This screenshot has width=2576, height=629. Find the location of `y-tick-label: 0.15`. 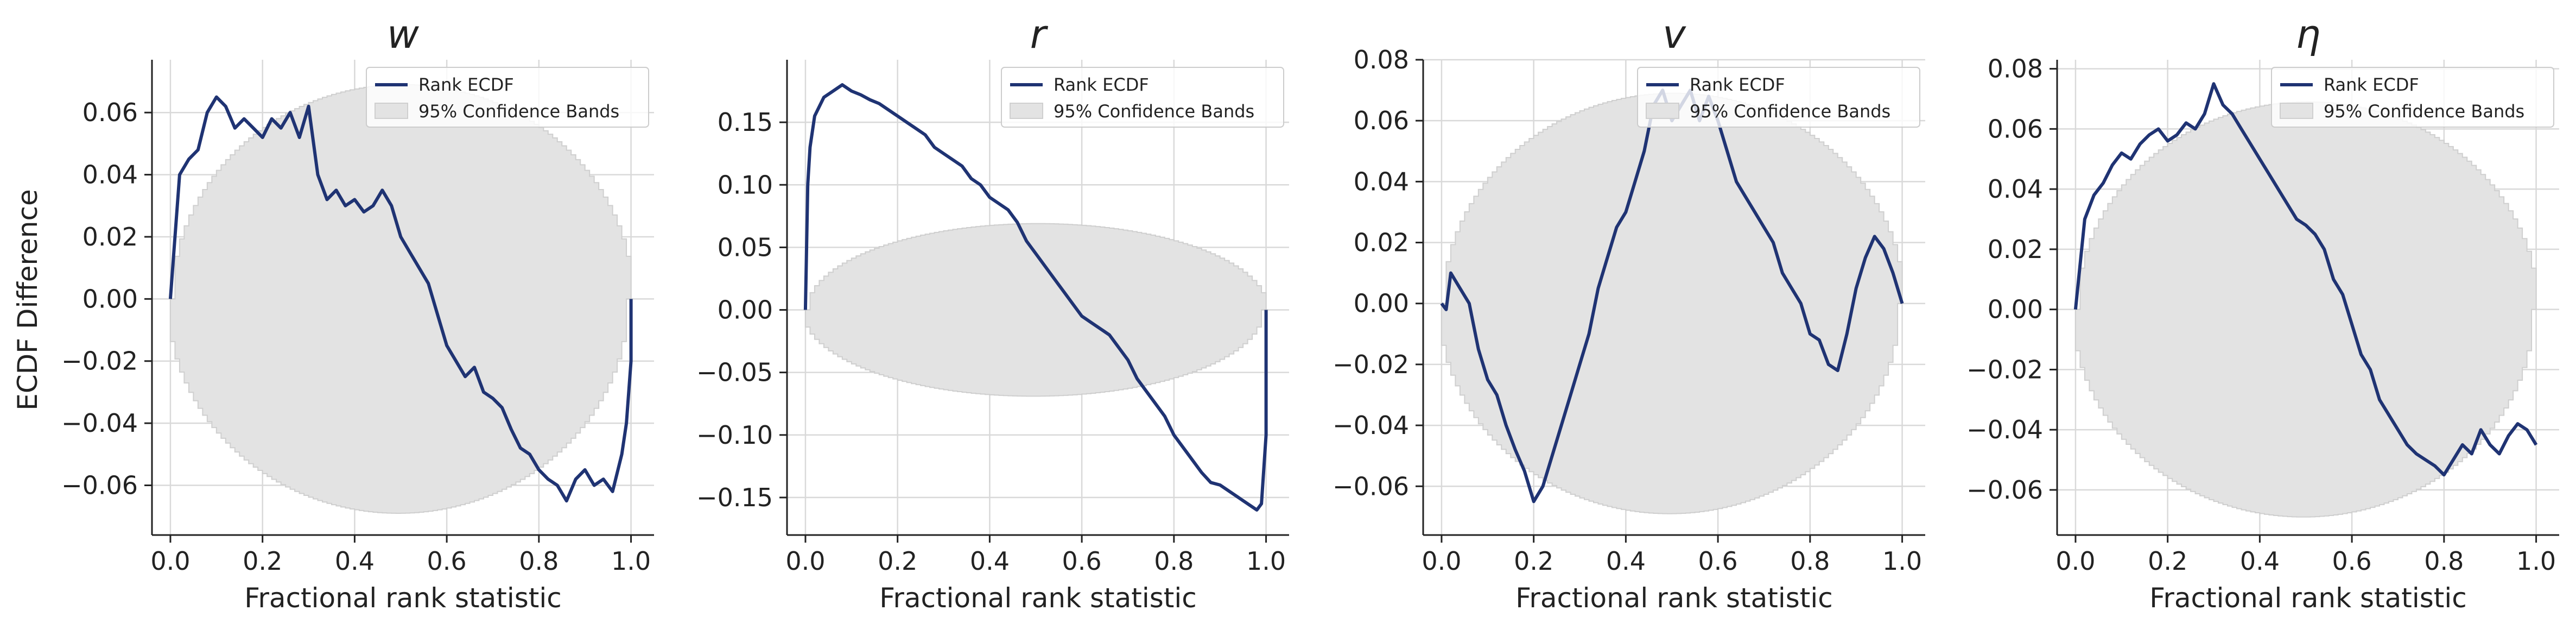

y-tick-label: 0.15 is located at coordinates (746, 122).